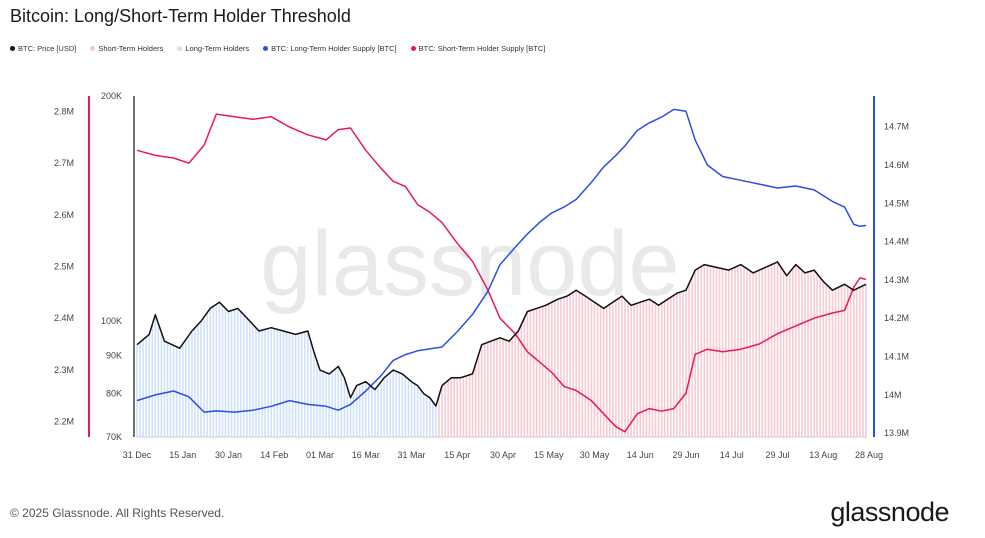 This screenshot has width=985, height=538. I want to click on sth-axis-tick-label: 2.8M, so click(64, 112).